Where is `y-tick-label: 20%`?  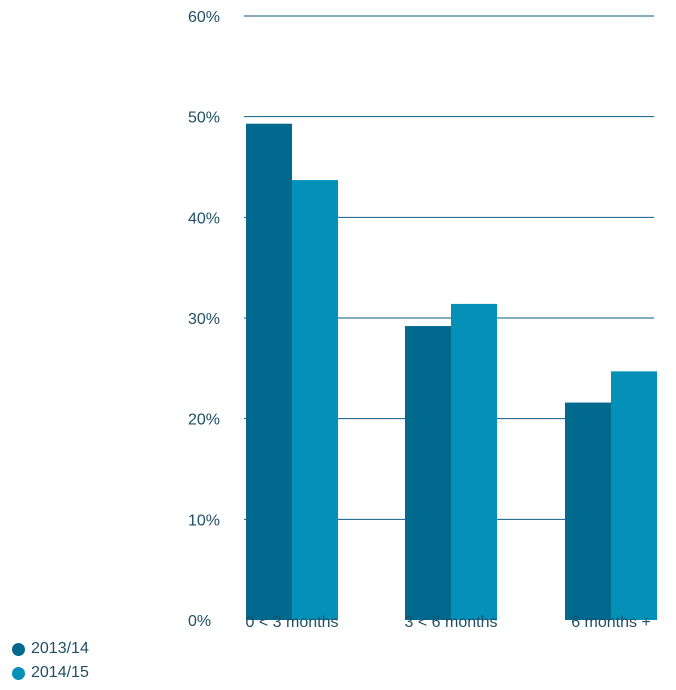 y-tick-label: 20% is located at coordinates (204, 420).